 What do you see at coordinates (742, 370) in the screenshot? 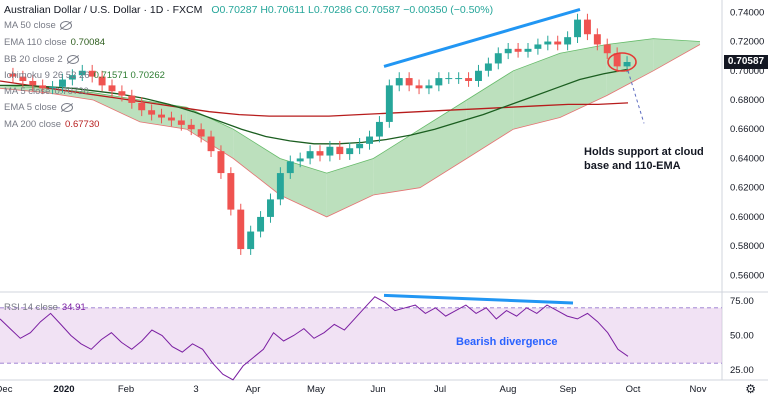
I see `rsi-tick-label: 25.00` at bounding box center [742, 370].